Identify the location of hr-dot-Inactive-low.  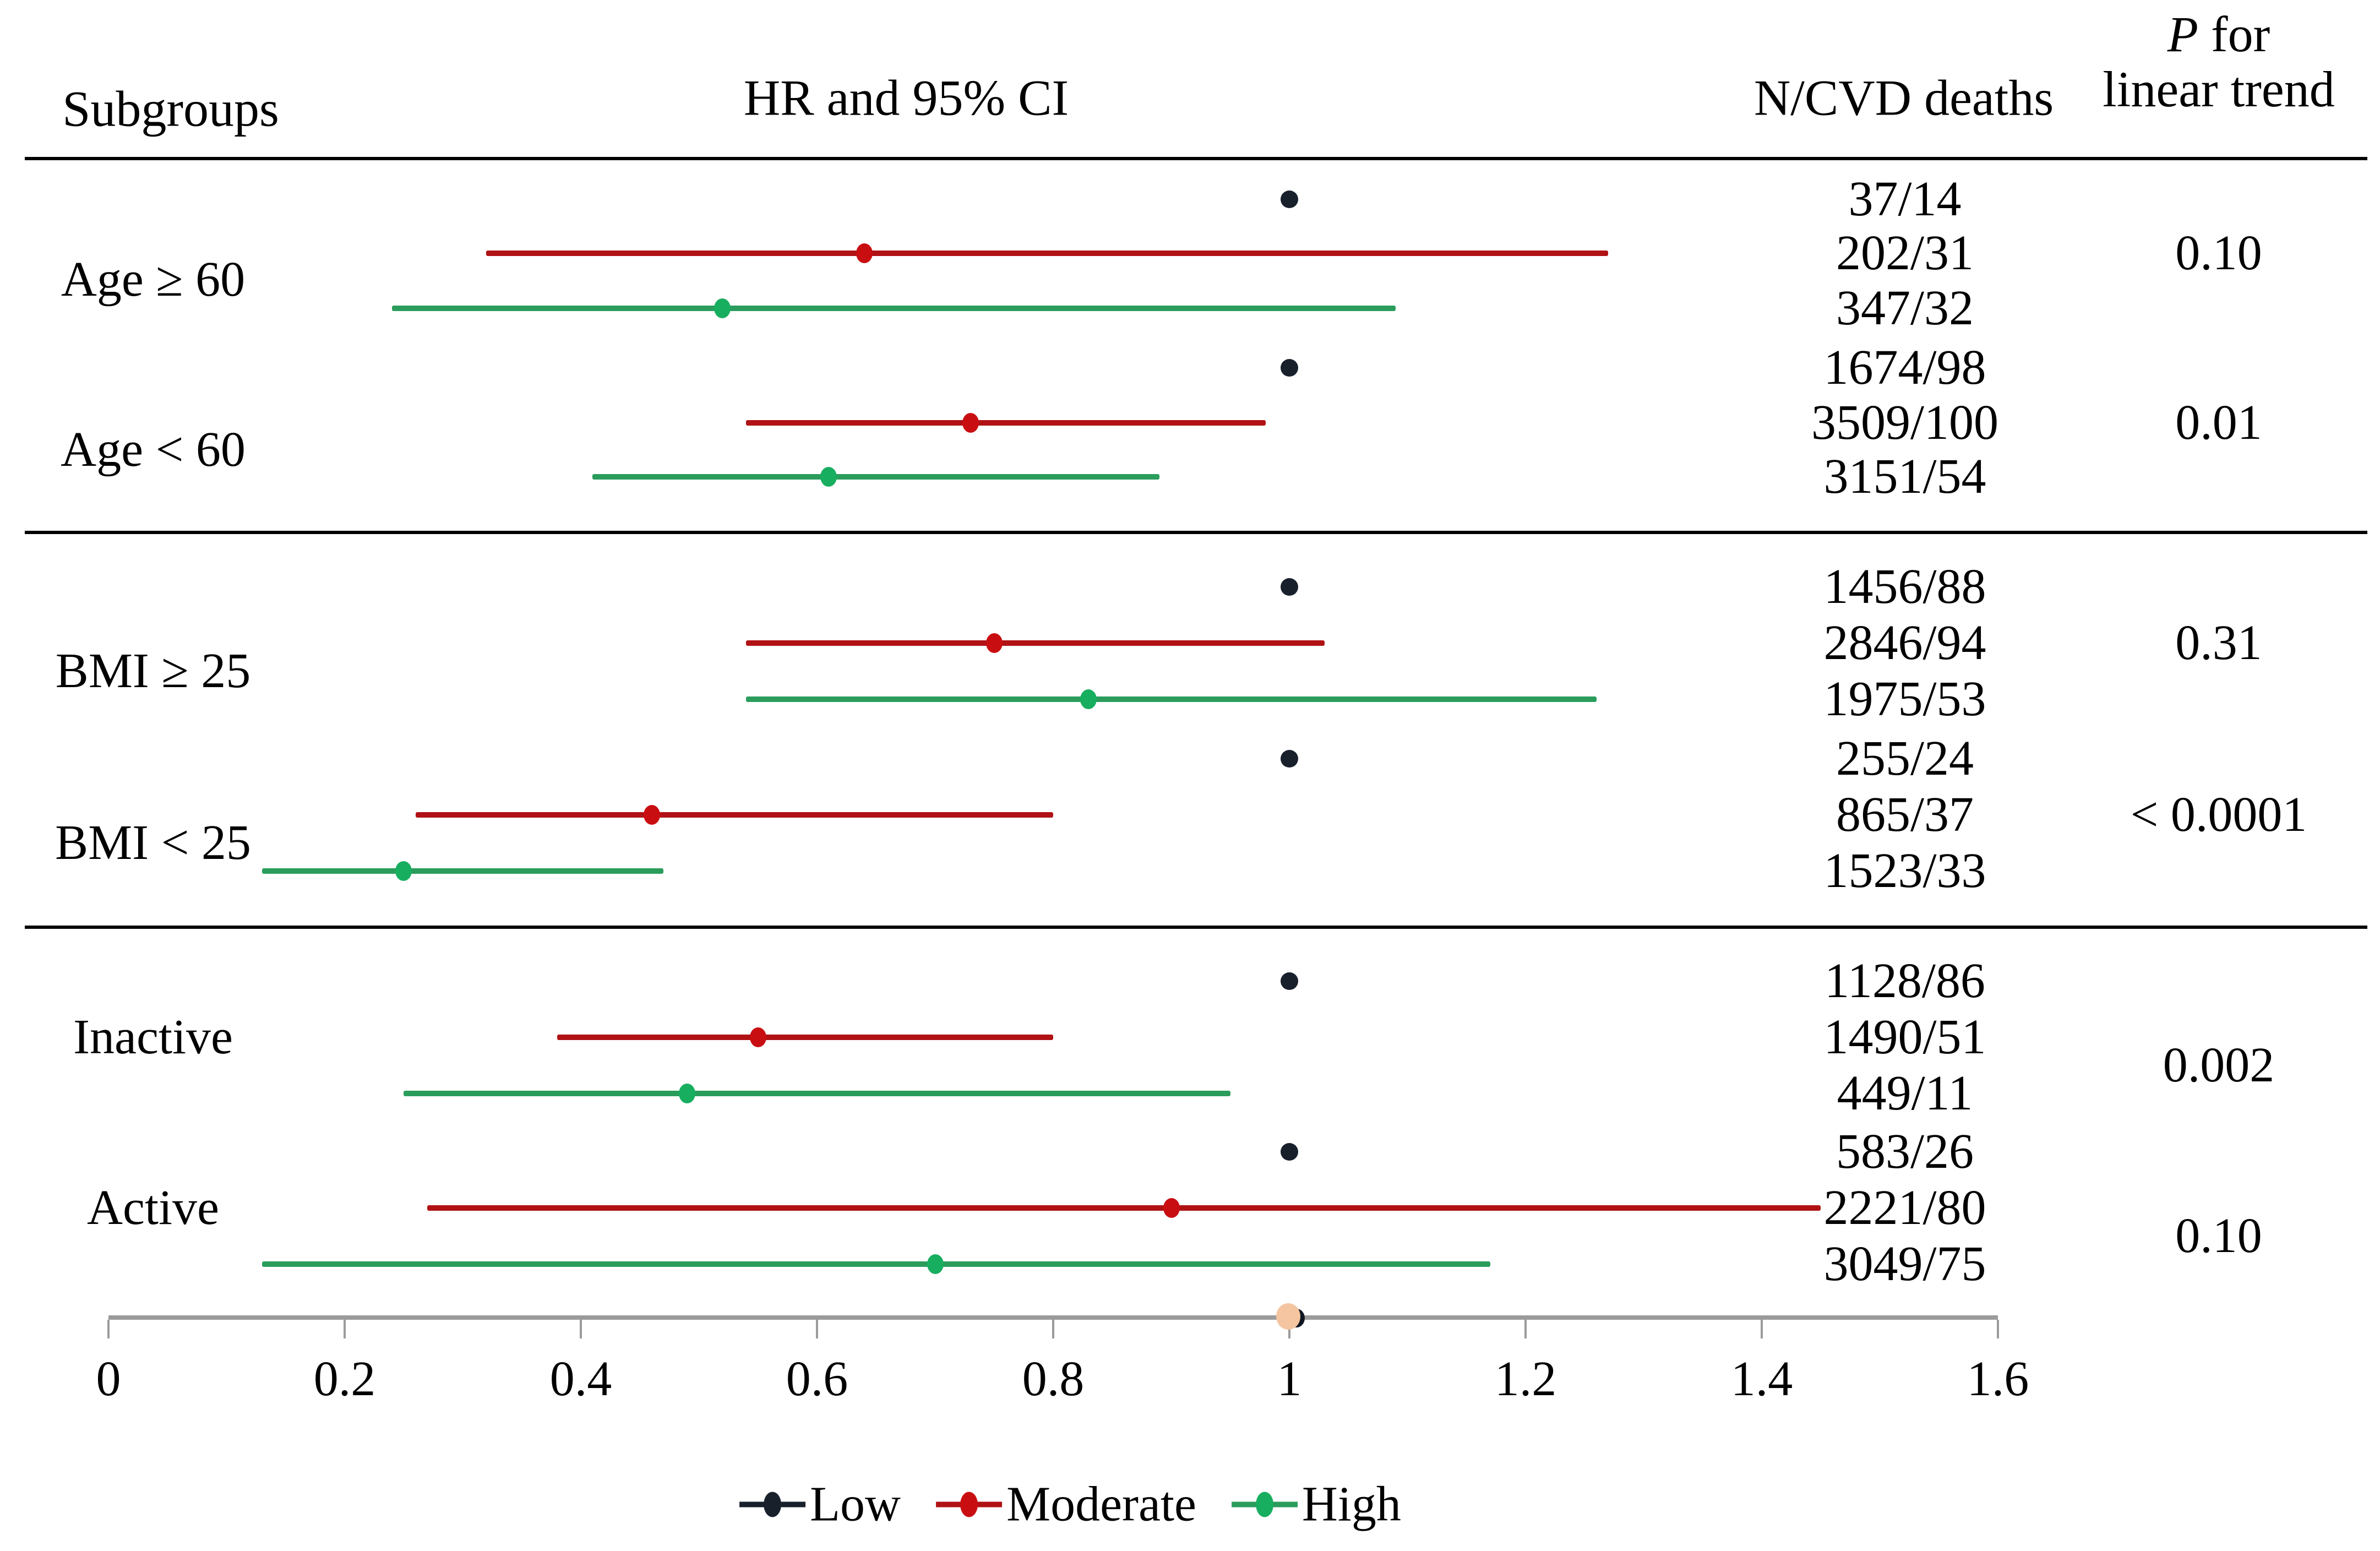
(1289, 981).